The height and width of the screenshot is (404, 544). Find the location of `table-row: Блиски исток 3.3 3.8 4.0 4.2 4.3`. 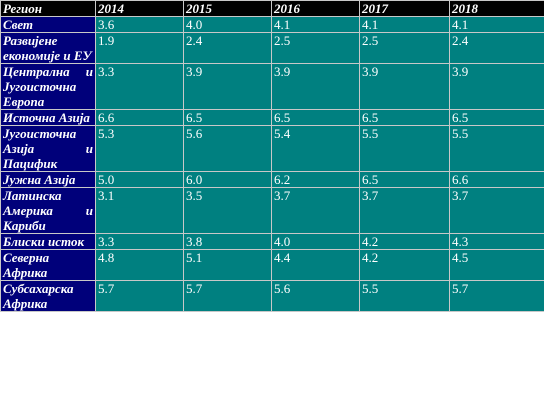

table-row: Блиски исток 3.3 3.8 4.0 4.2 4.3 is located at coordinates (272, 241).